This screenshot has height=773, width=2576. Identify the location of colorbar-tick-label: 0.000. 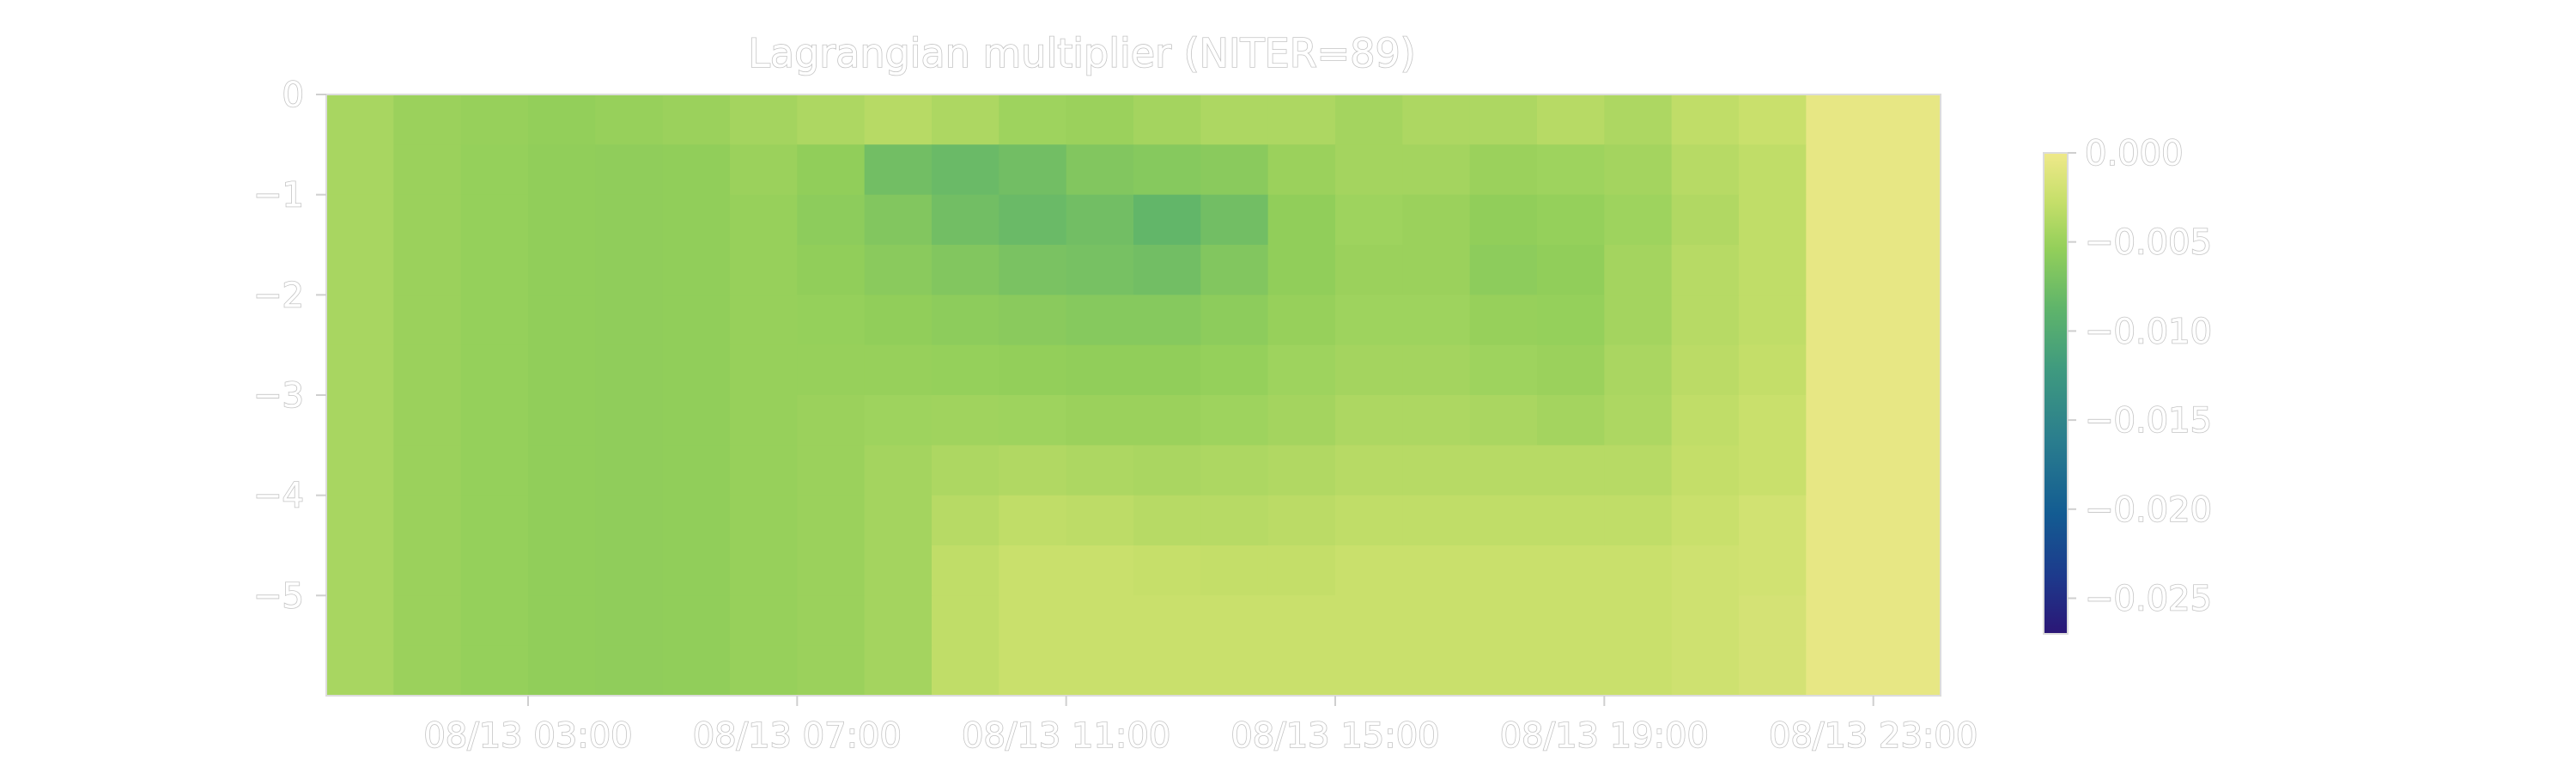
(2134, 153).